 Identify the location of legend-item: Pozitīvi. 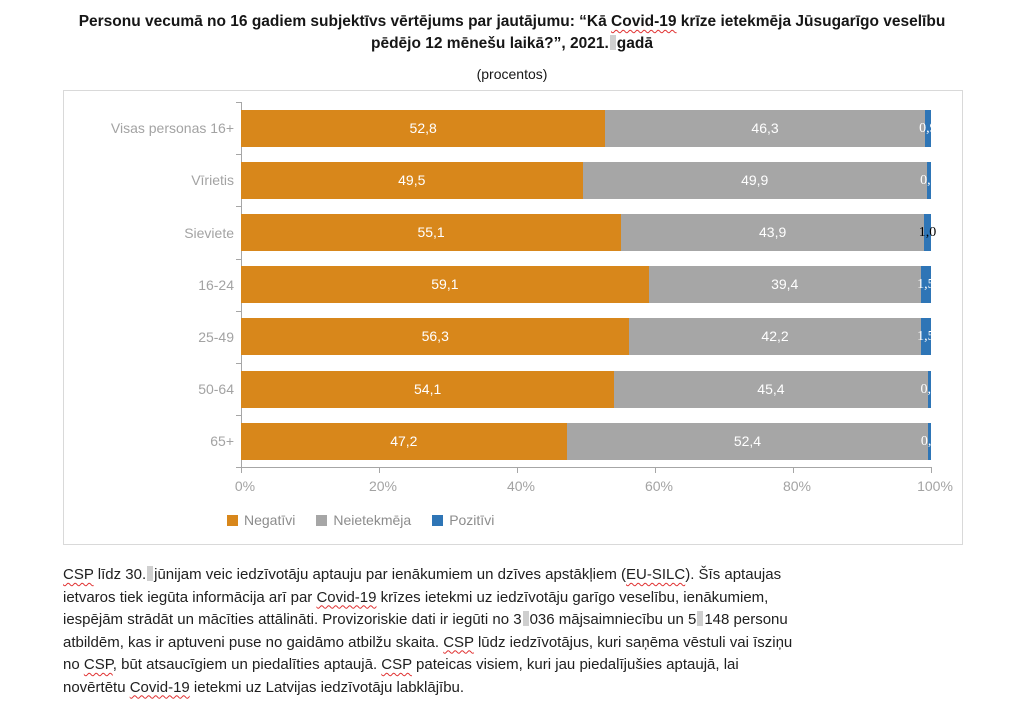
(463, 520).